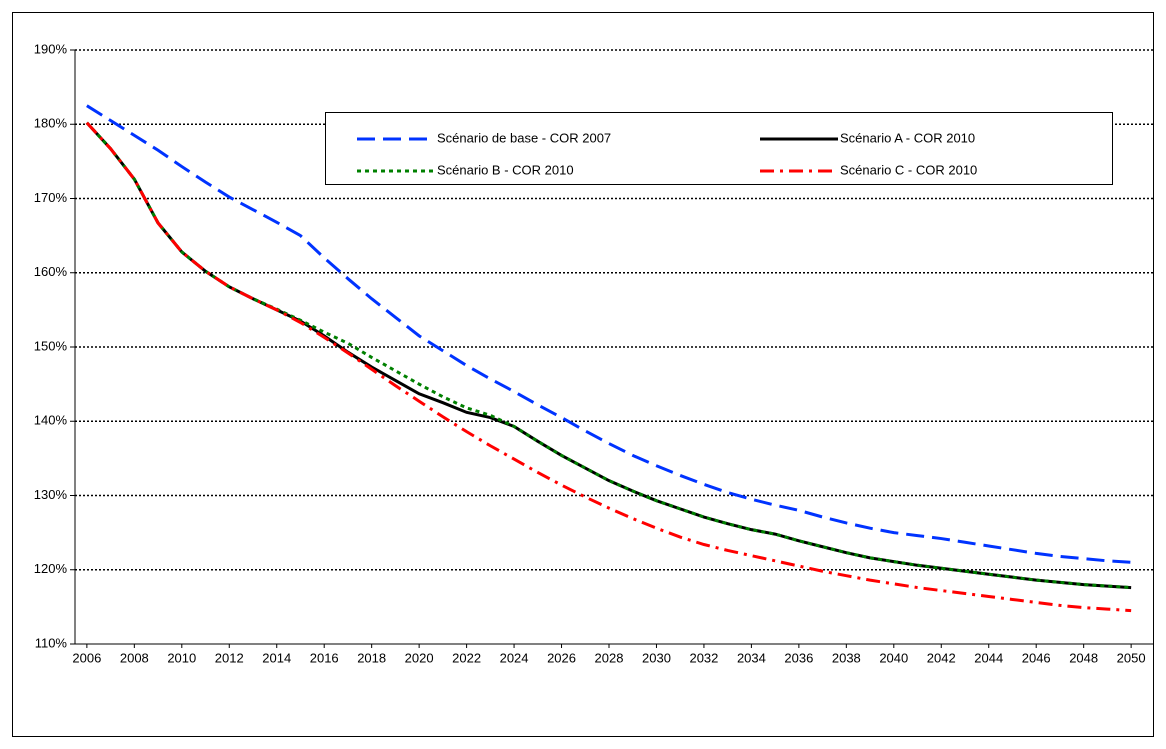 This screenshot has height=749, width=1166. Describe the element at coordinates (51, 197) in the screenshot. I see `y-tick-label: 170%` at that location.